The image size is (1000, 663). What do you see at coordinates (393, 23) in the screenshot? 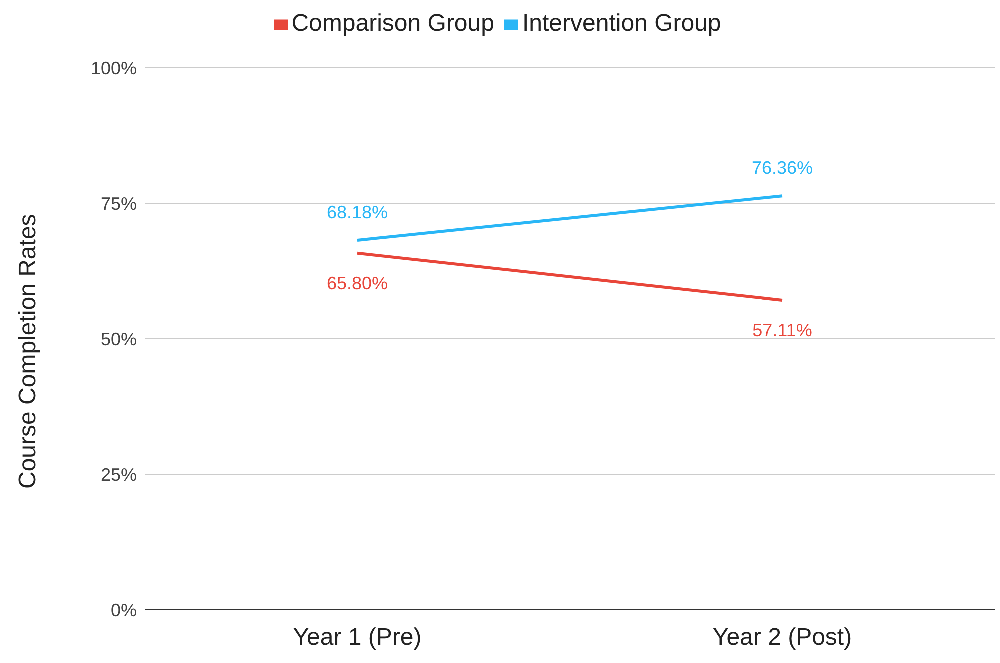
I see `legend-label: Comparison Group` at bounding box center [393, 23].